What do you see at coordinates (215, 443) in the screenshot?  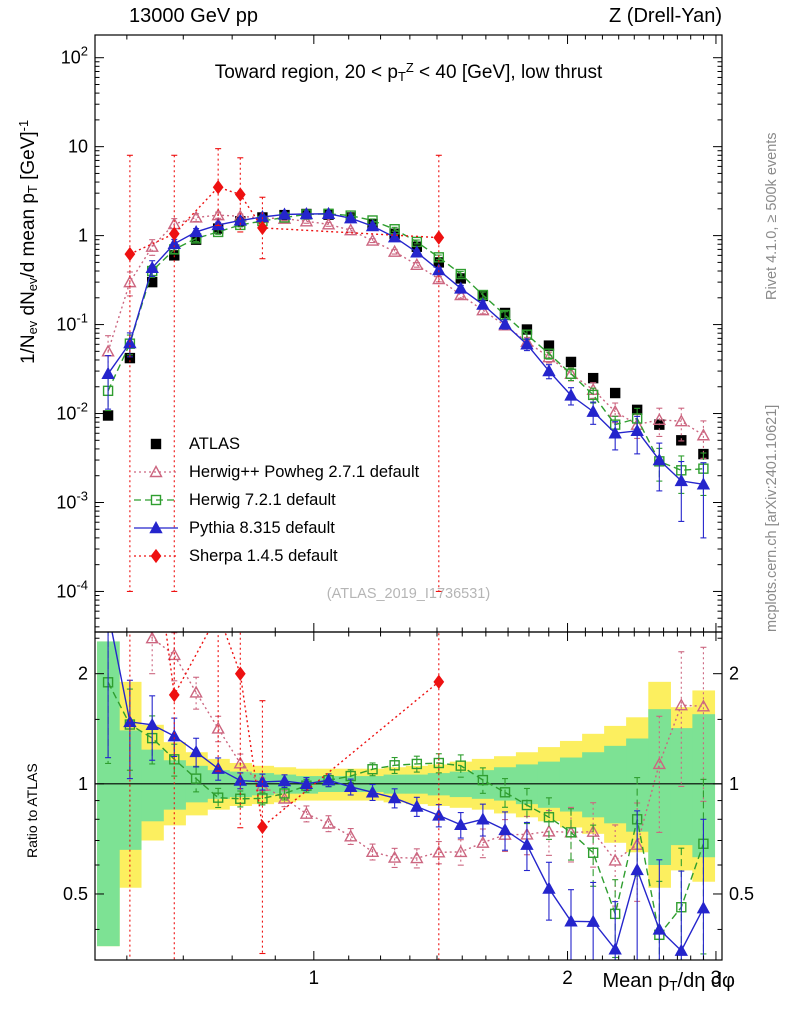 I see `legend-label: ATLAS` at bounding box center [215, 443].